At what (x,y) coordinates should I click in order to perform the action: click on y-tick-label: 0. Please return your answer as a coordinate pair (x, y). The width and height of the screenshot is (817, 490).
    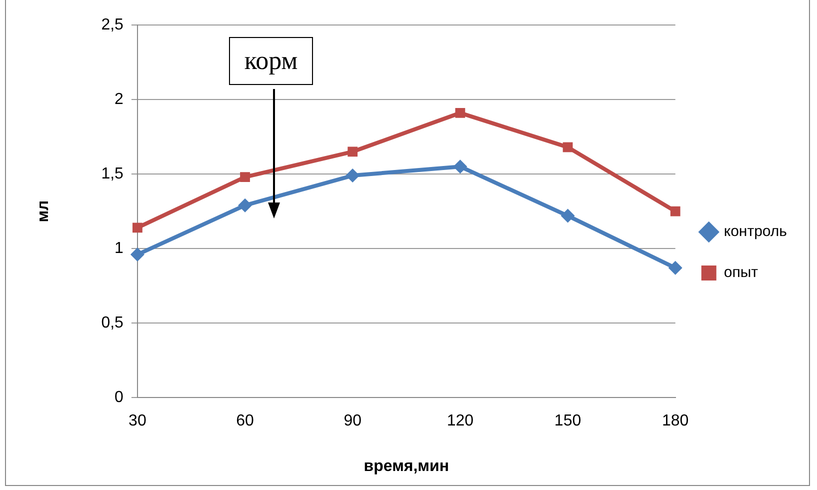
    Looking at the image, I should click on (119, 397).